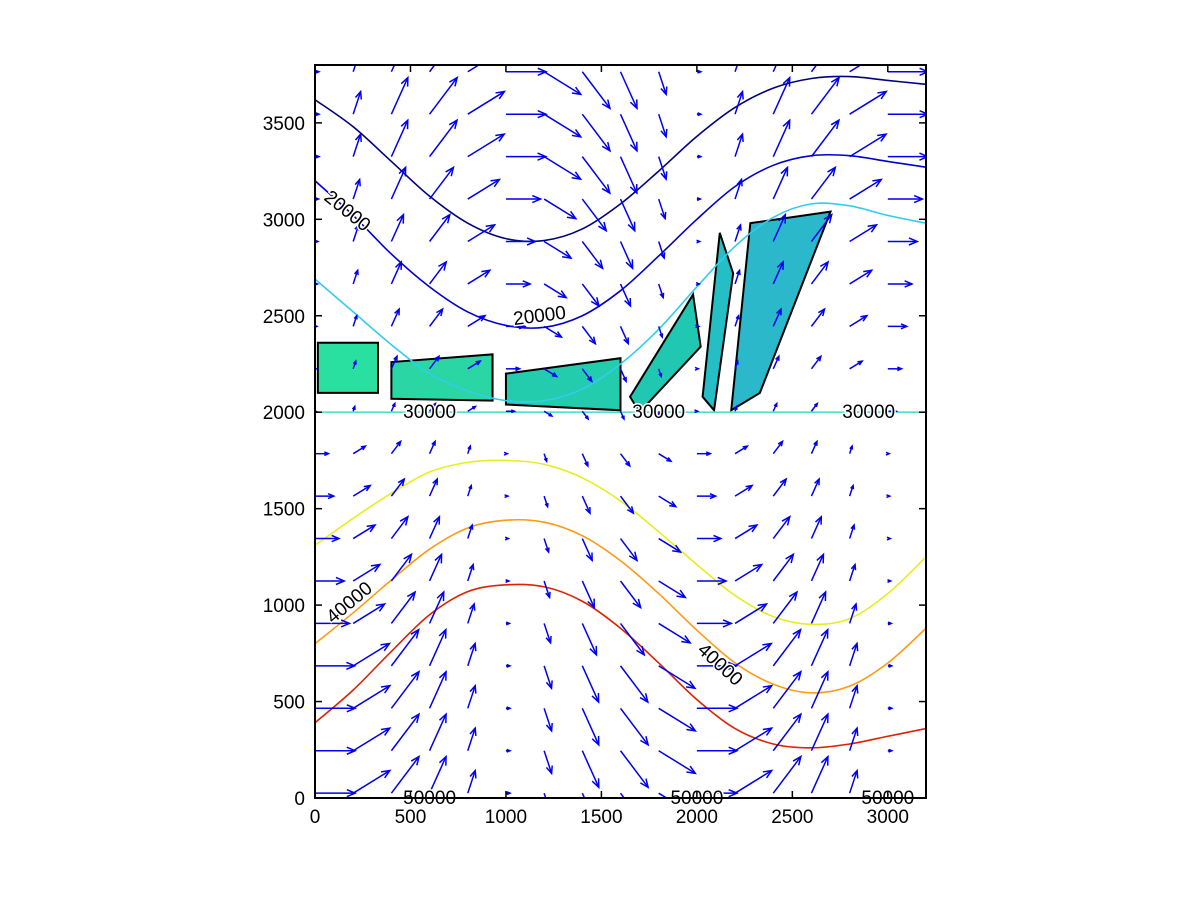 The height and width of the screenshot is (900, 1200). Describe the element at coordinates (284, 317) in the screenshot. I see `y-tick-label: 2500` at that location.